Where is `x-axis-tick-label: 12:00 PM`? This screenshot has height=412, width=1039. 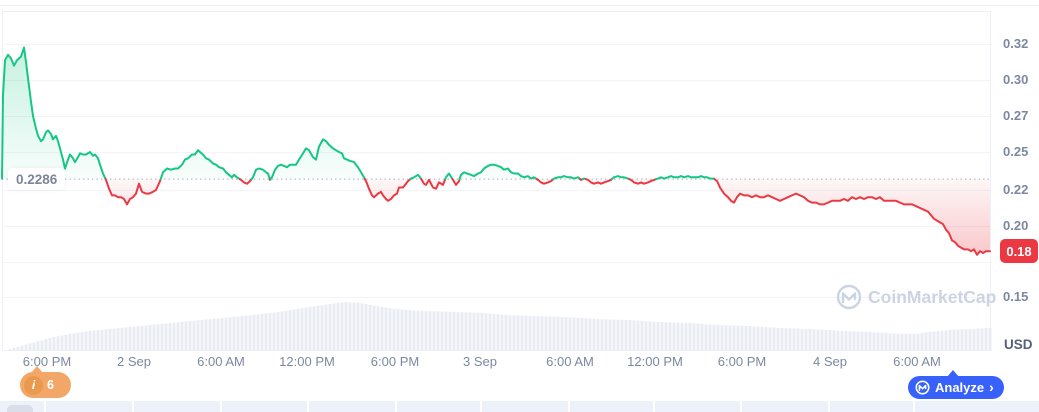
x-axis-tick-label: 12:00 PM is located at coordinates (655, 361).